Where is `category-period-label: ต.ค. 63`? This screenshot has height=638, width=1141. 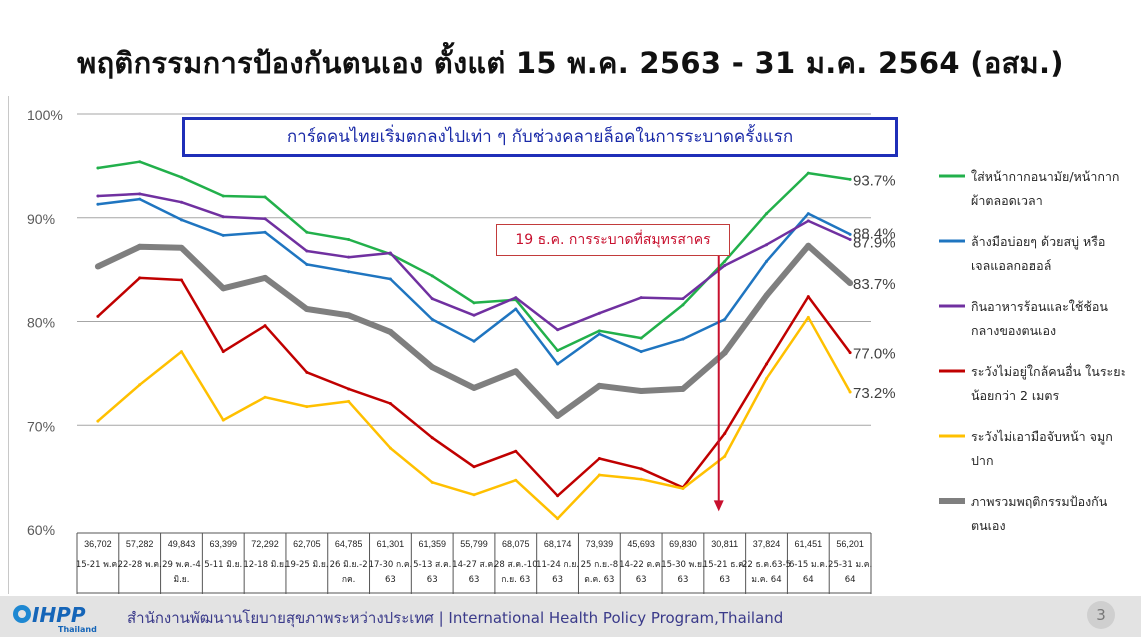 category-period-label: ต.ค. 63 is located at coordinates (599, 580).